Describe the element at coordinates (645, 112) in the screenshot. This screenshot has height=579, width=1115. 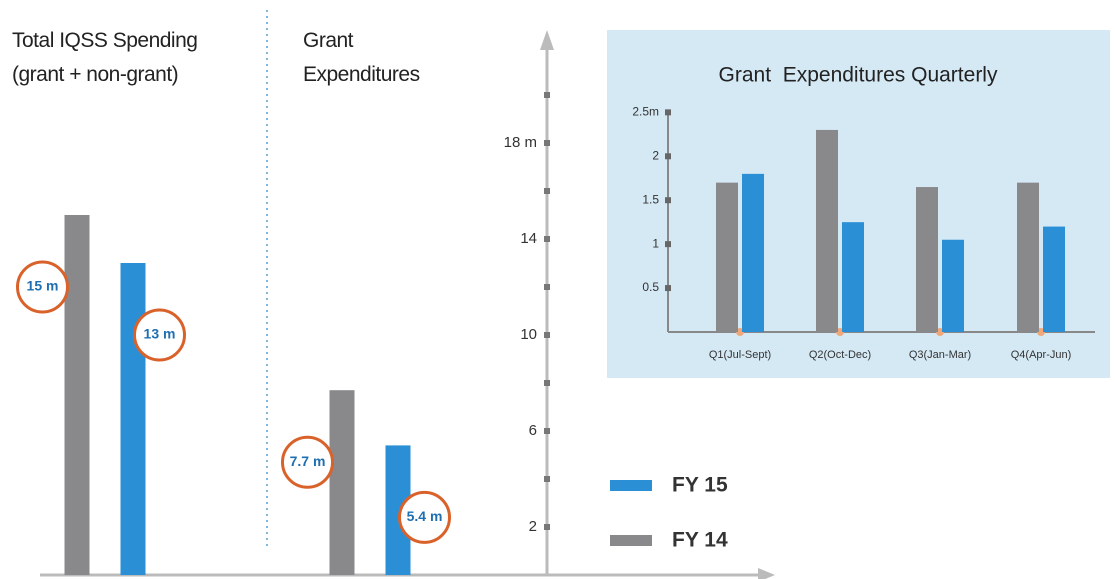
I see `y-tick-label: 2.5m` at that location.